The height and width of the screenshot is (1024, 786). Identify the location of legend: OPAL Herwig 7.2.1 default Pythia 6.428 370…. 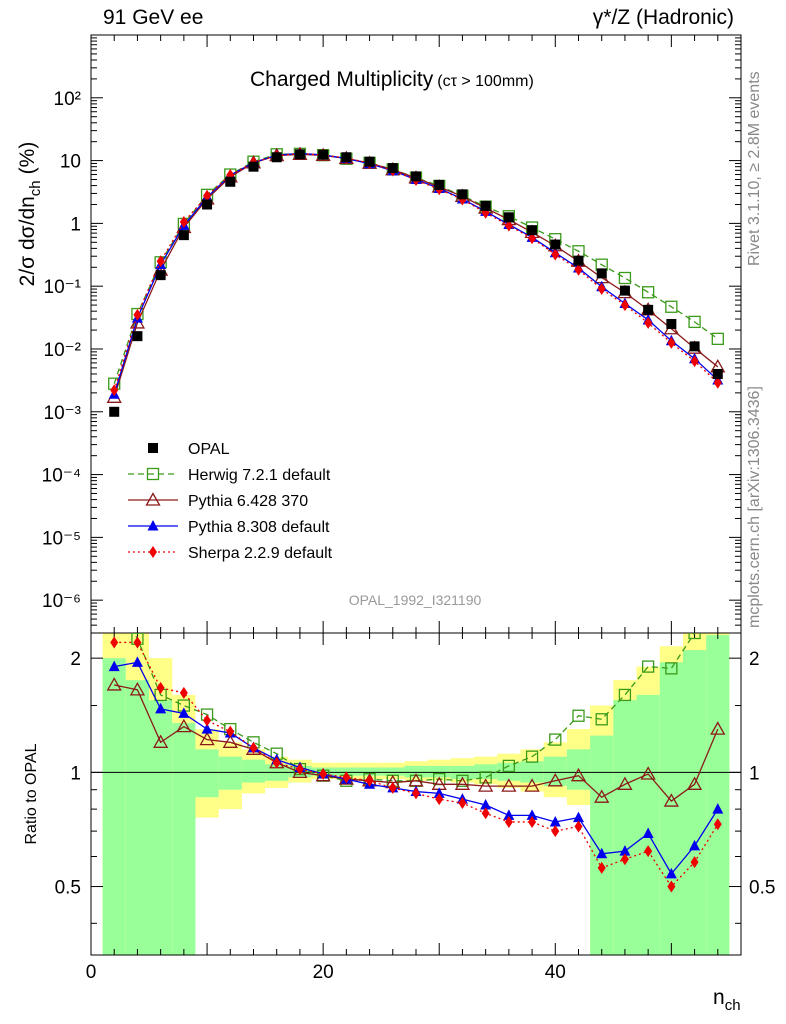
(230, 501).